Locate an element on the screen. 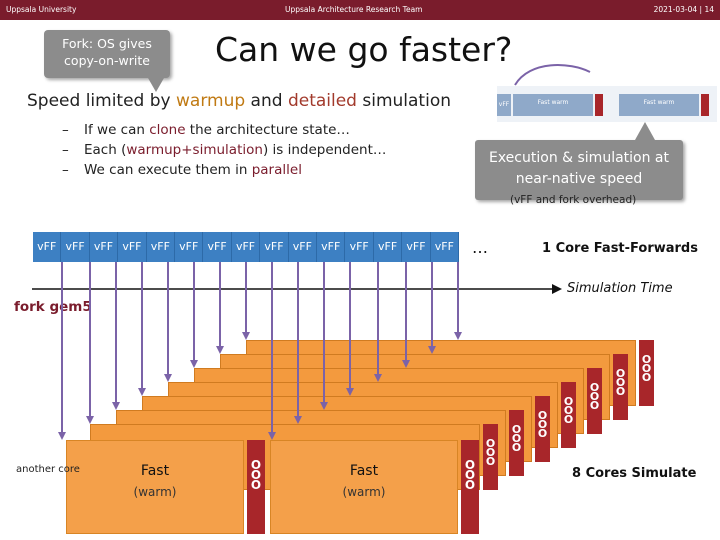 Image resolution: width=720 pixels, height=540 pixels. fork-callout: Fork: OS gives copy-on-write is located at coordinates (107, 61).